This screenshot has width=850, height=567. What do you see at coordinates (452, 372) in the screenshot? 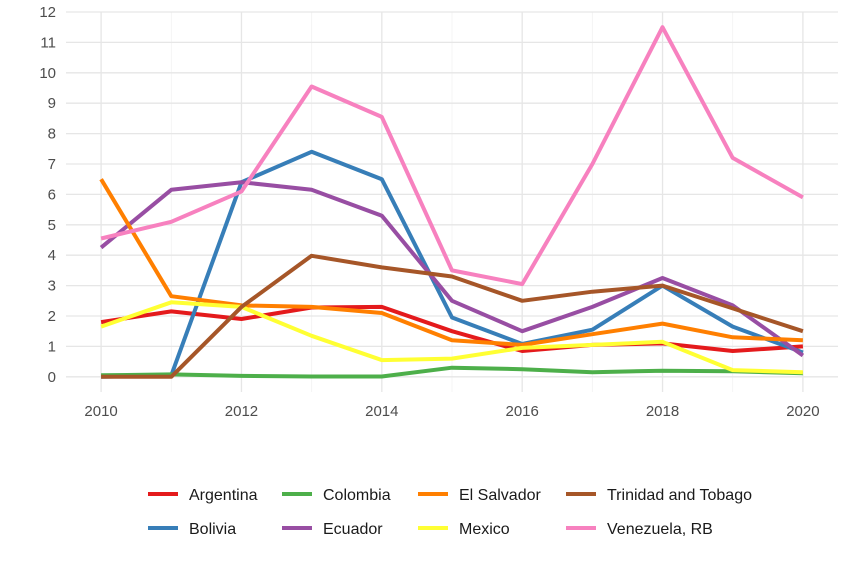
I see `series-line-colombia` at bounding box center [452, 372].